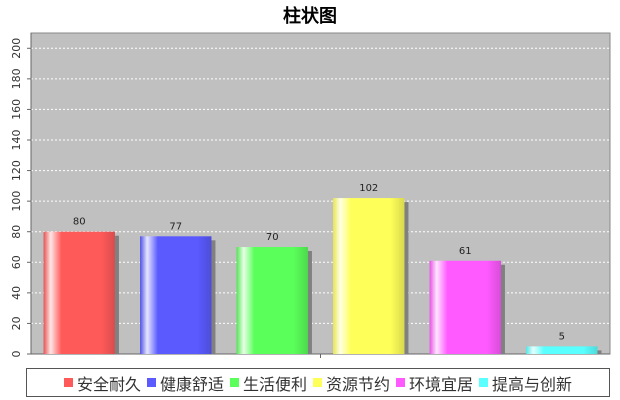 The height and width of the screenshot is (400, 620). Describe the element at coordinates (79, 222) in the screenshot. I see `bar-value-label: 80` at that location.